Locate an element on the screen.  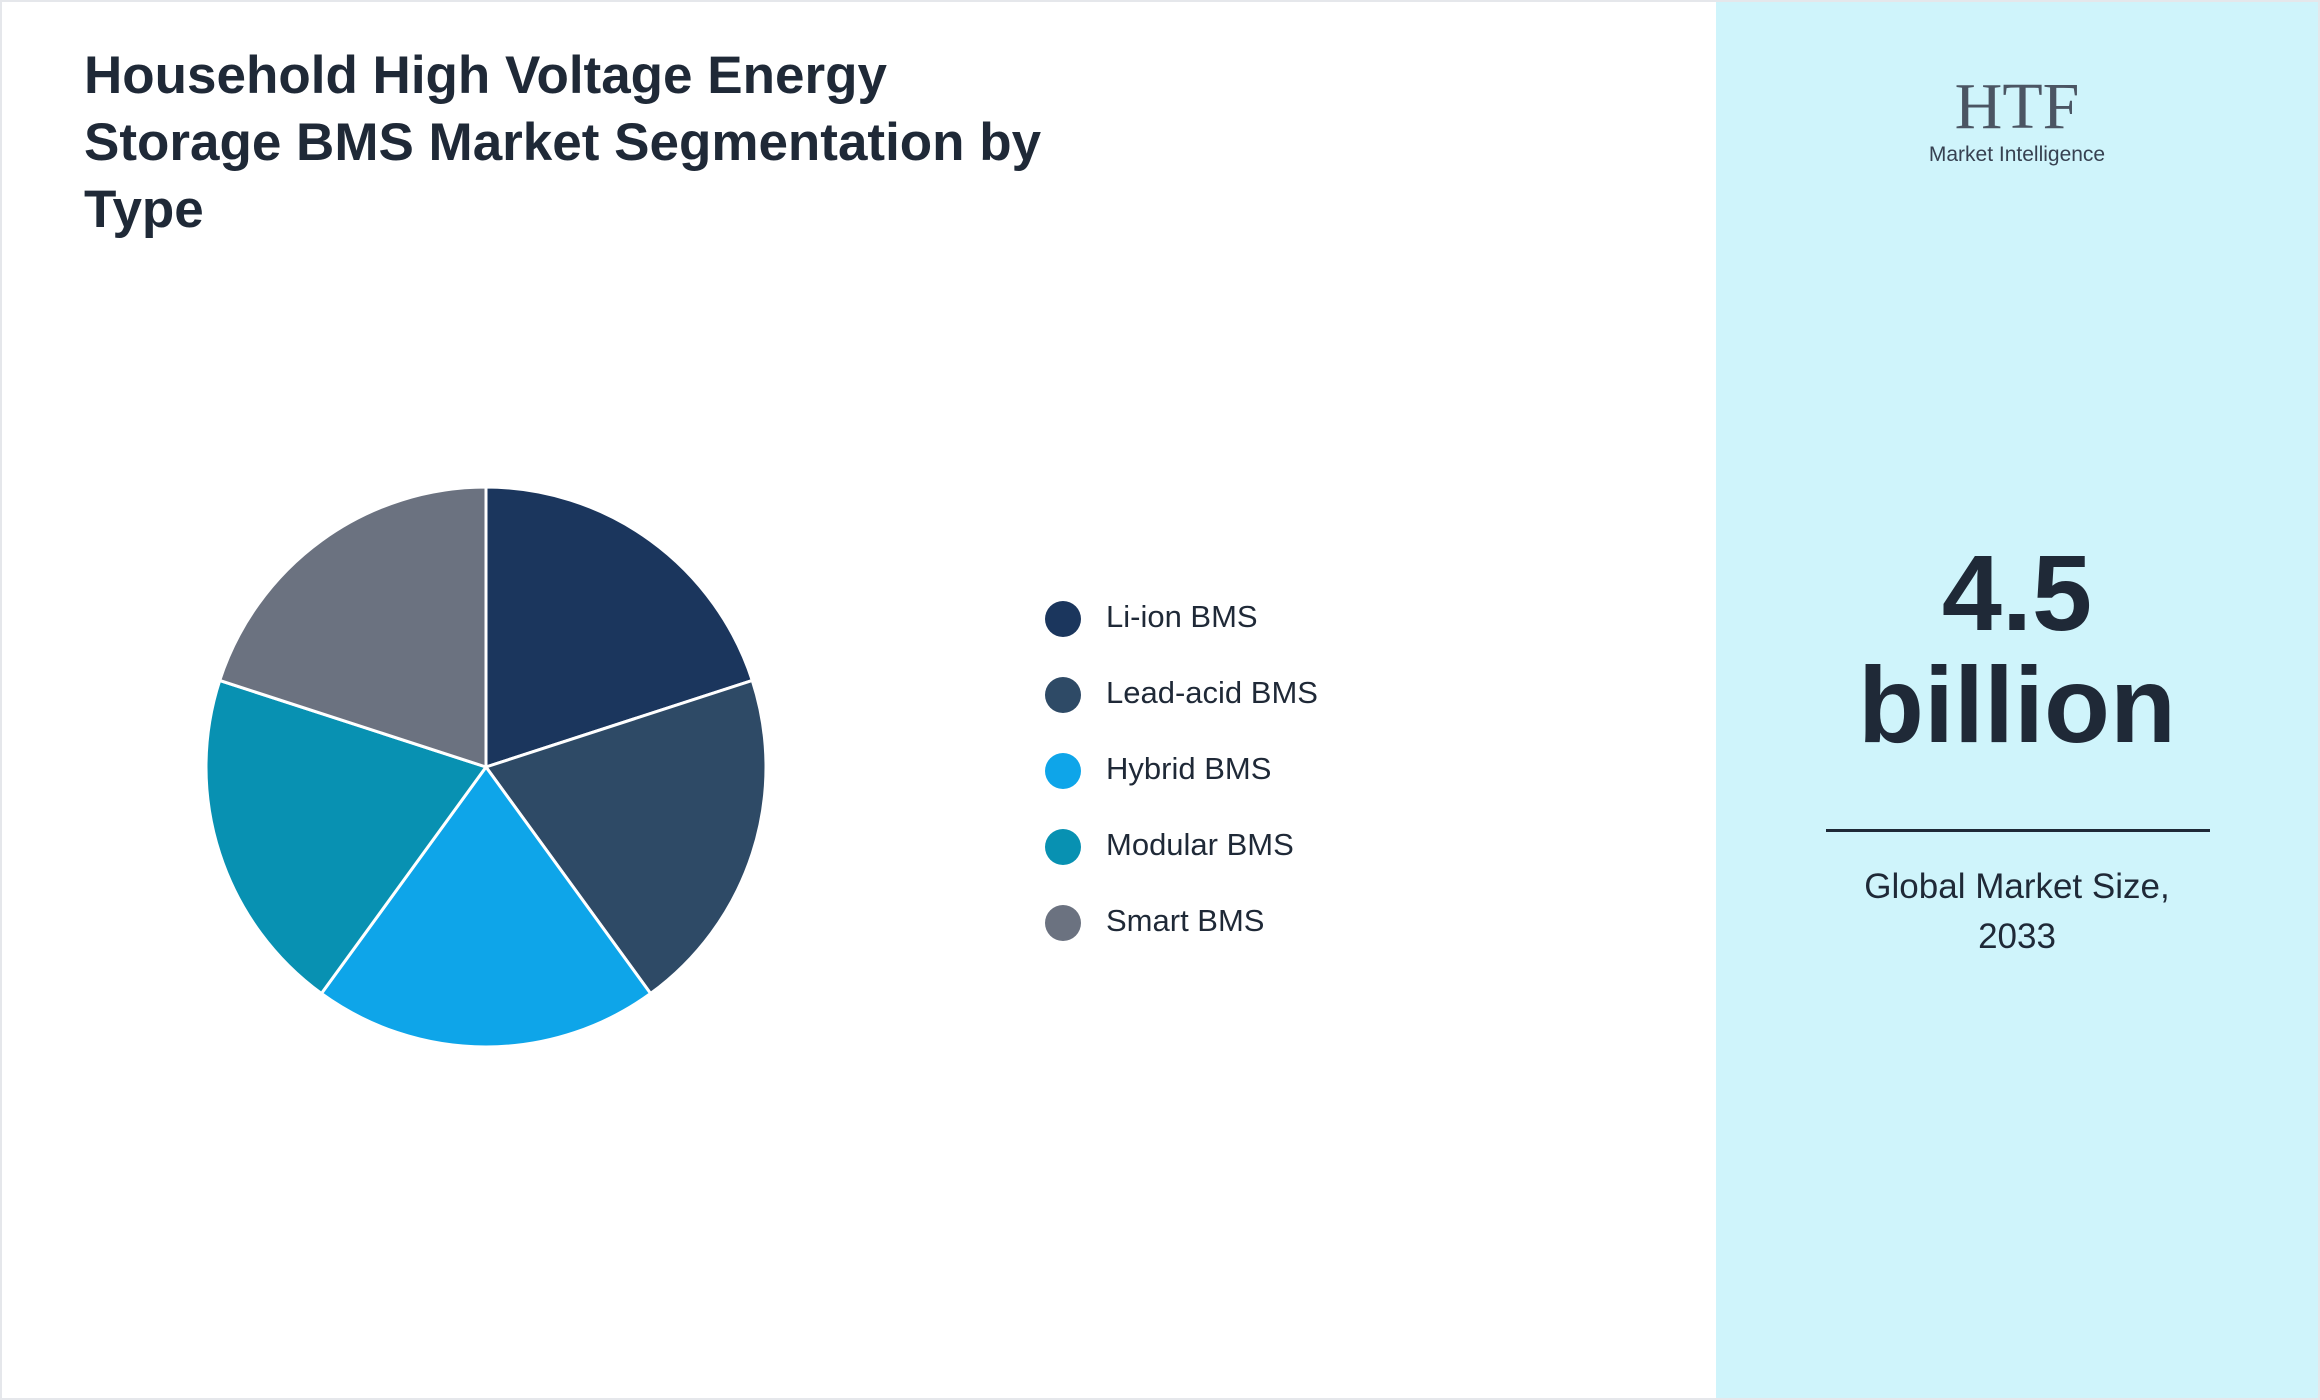
legend-label: Hybrid BMS is located at coordinates (1188, 768).